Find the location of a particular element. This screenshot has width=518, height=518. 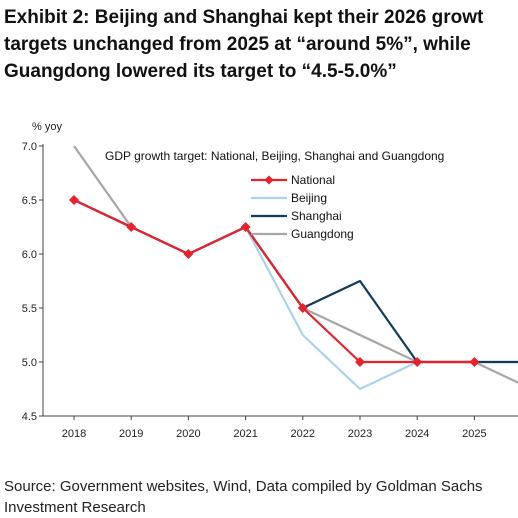

x-tick-label: 2021 is located at coordinates (245, 434).